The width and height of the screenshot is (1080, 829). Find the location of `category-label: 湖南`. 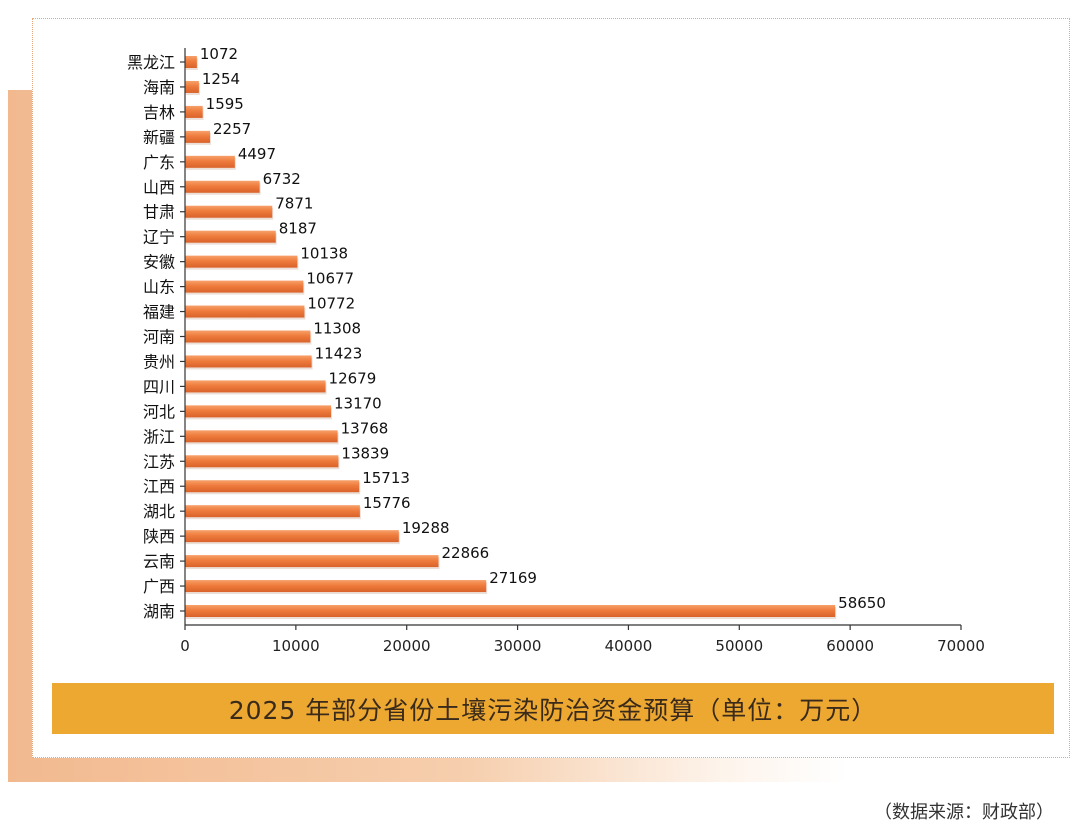

category-label: 湖南 is located at coordinates (159, 611).